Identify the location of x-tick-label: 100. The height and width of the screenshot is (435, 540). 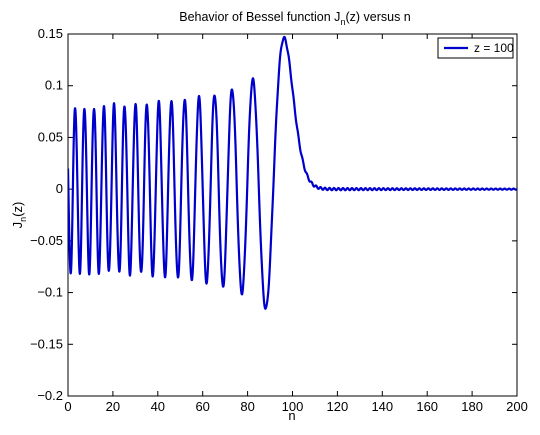
(293, 406).